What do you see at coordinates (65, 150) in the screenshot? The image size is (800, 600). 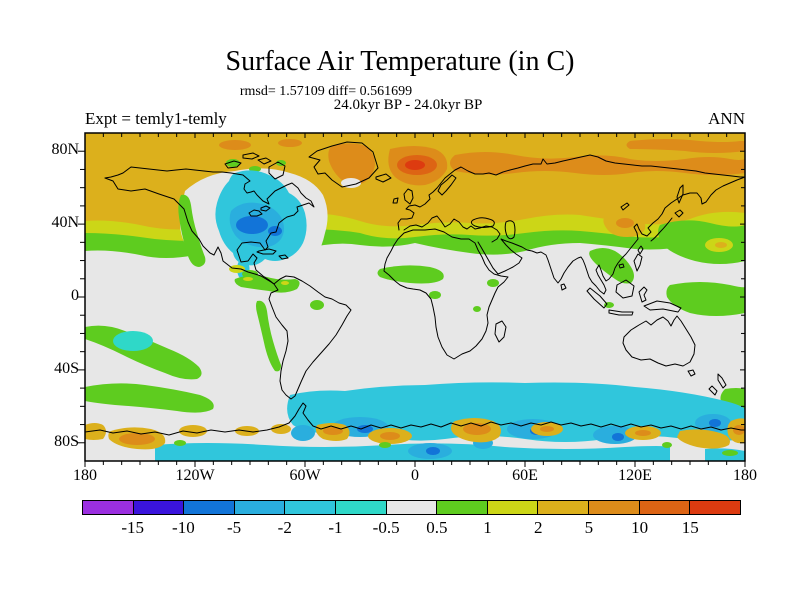 I see `lat-label-80N: 80N` at bounding box center [65, 150].